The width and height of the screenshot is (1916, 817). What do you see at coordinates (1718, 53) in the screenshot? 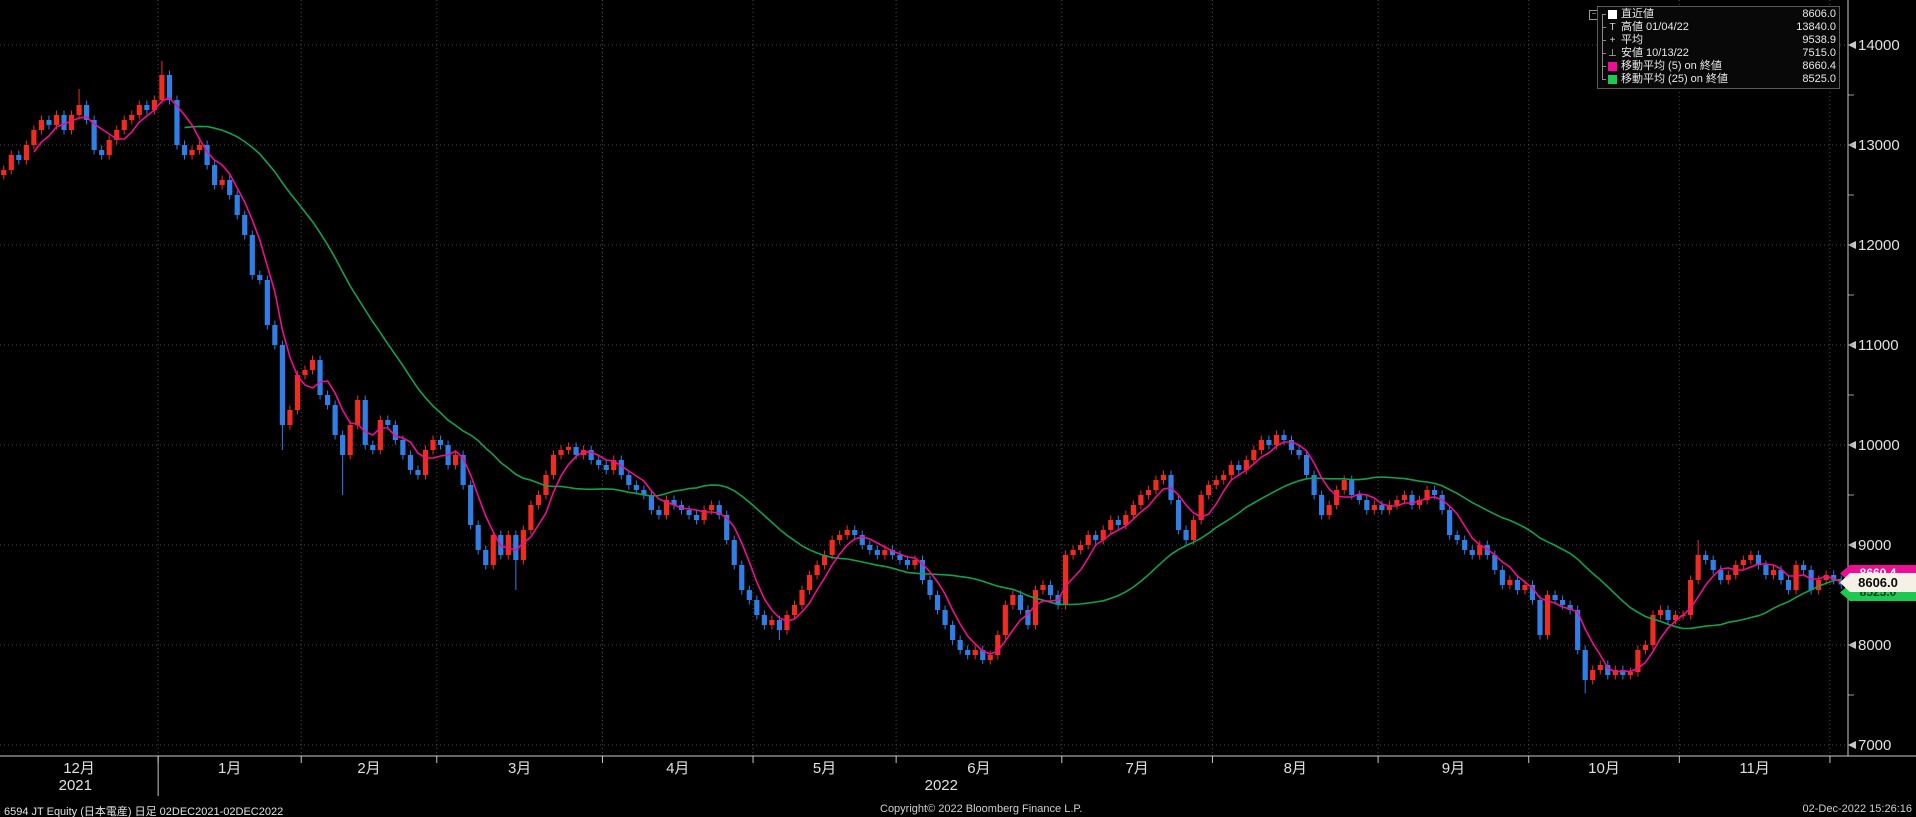
I see `legend-row-low: ⊥ 安値 10/13/22 7515.0` at bounding box center [1718, 53].